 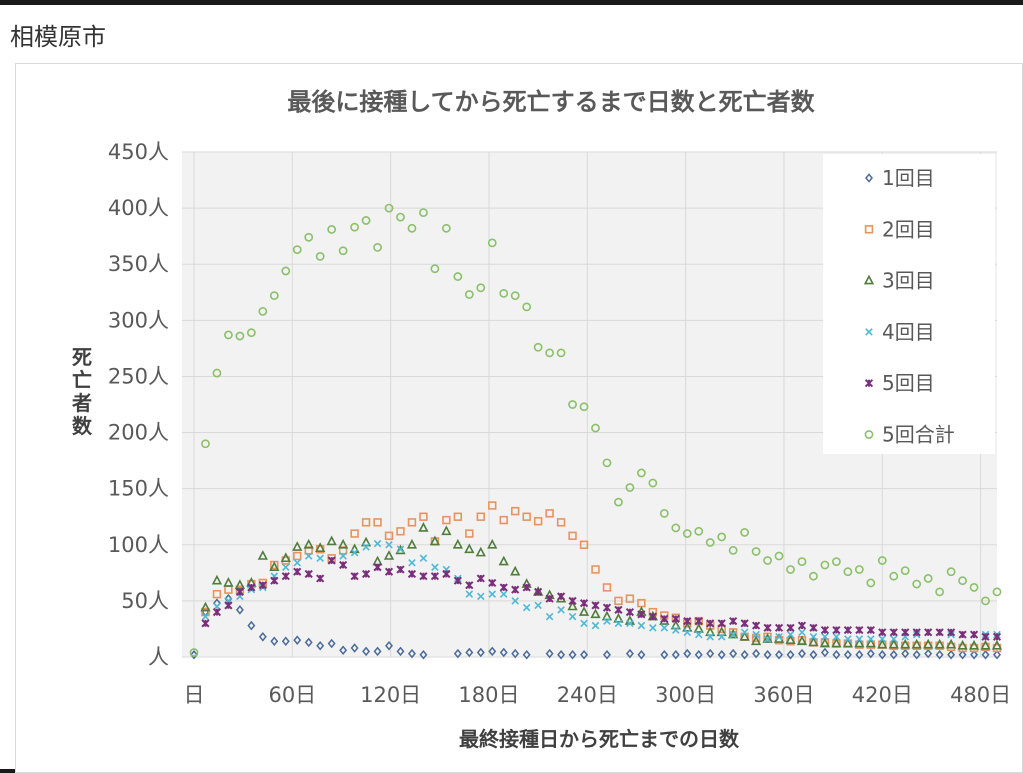 What do you see at coordinates (918, 435) in the screenshot?
I see `legend-label: 5回合計` at bounding box center [918, 435].